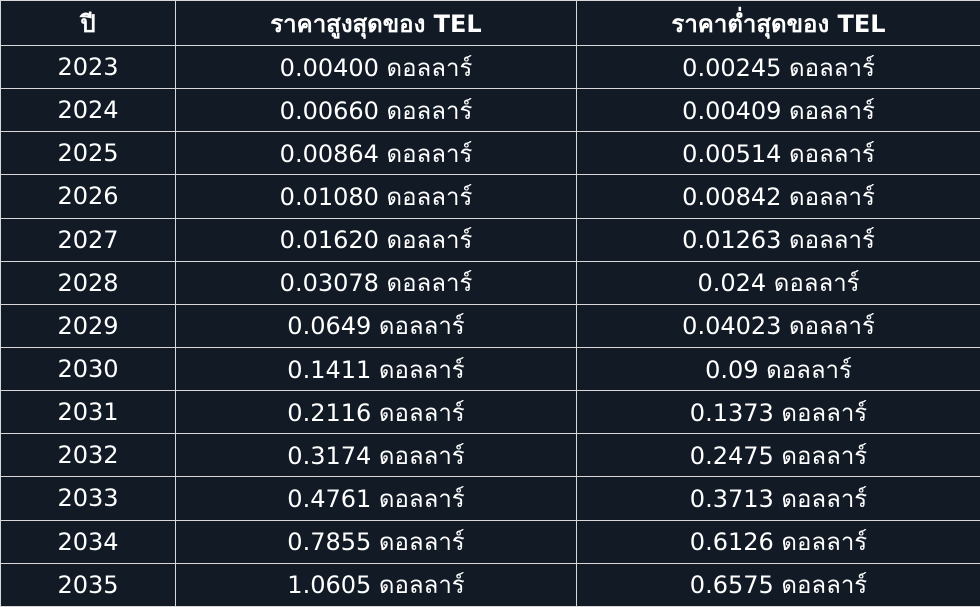 The width and height of the screenshot is (980, 607). I want to click on year-cell: 2028, so click(88, 282).